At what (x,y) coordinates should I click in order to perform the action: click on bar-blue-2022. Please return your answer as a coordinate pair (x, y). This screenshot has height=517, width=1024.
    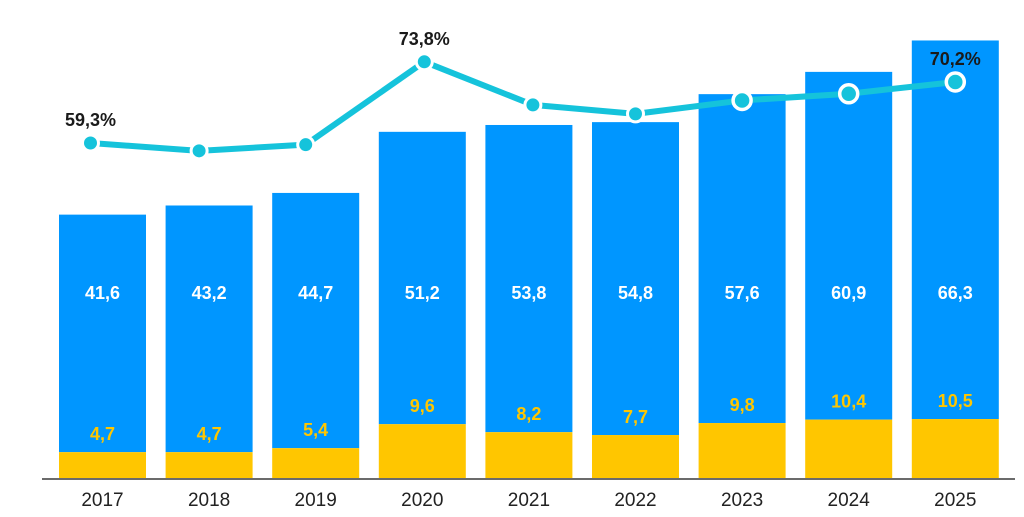
    Looking at the image, I should click on (635, 279).